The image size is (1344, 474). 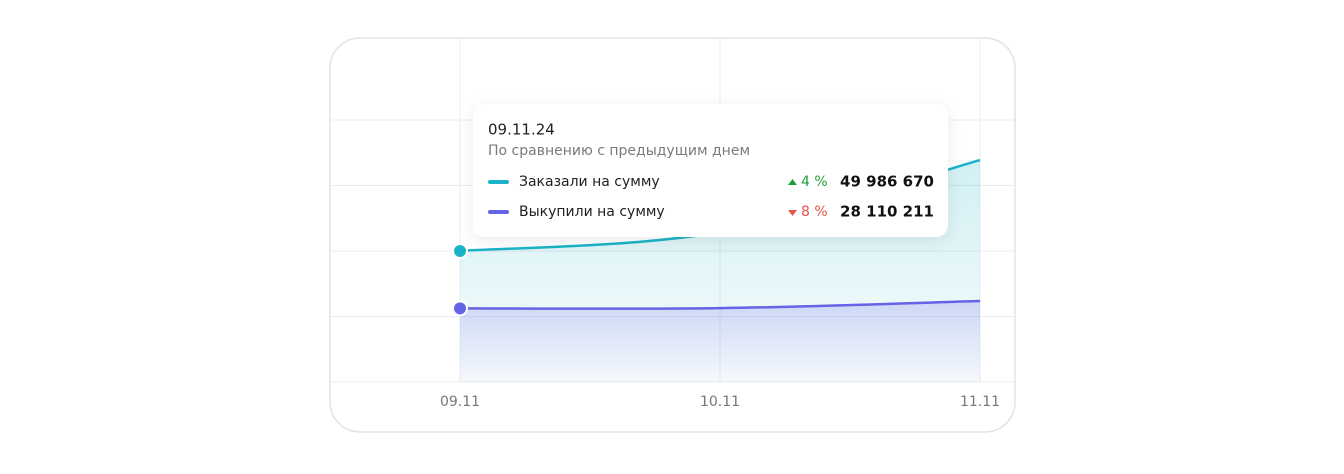 What do you see at coordinates (720, 341) in the screenshot?
I see `area` at bounding box center [720, 341].